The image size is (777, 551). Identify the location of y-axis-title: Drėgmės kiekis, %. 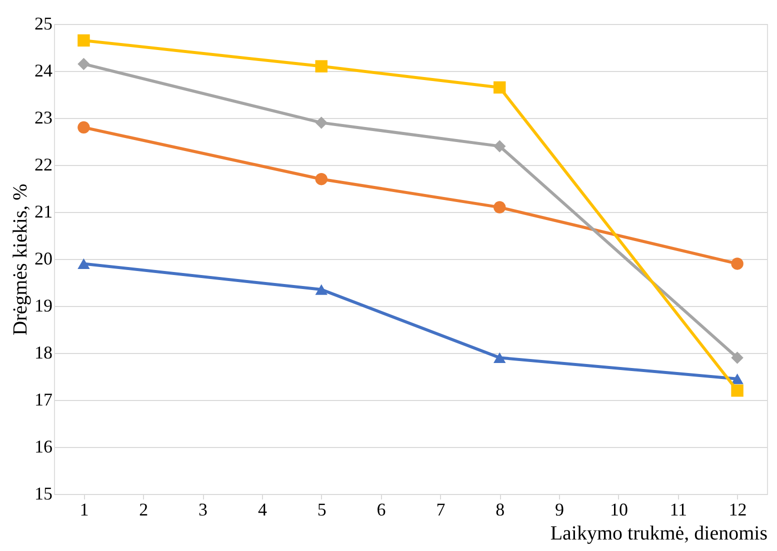
(21, 260).